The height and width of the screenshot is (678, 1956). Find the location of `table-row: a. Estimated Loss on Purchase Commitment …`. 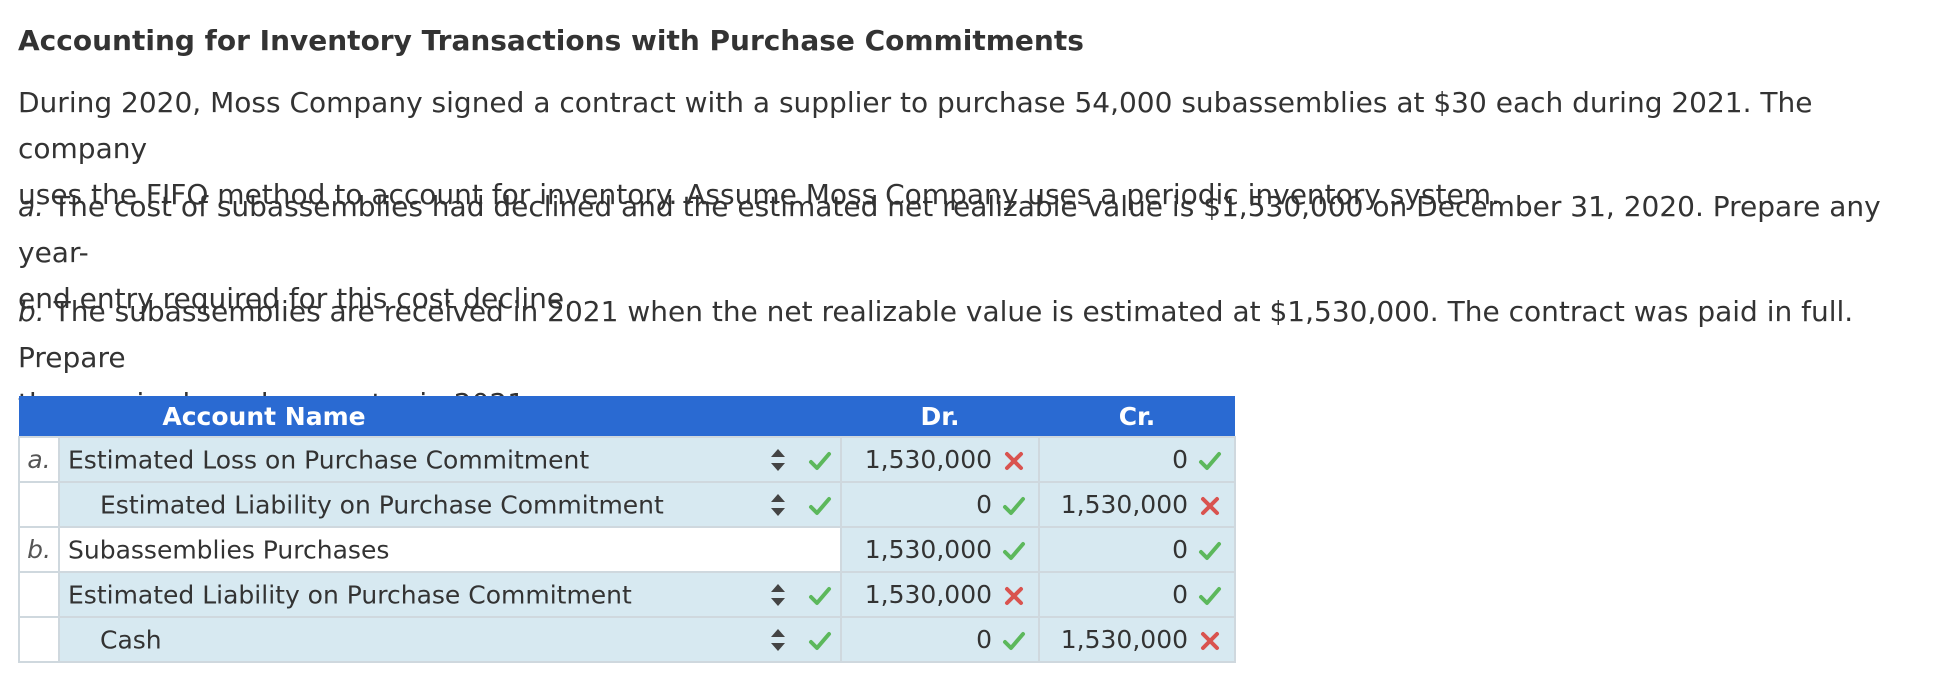

table-row: a. Estimated Loss on Purchase Commitment … is located at coordinates (627, 459).